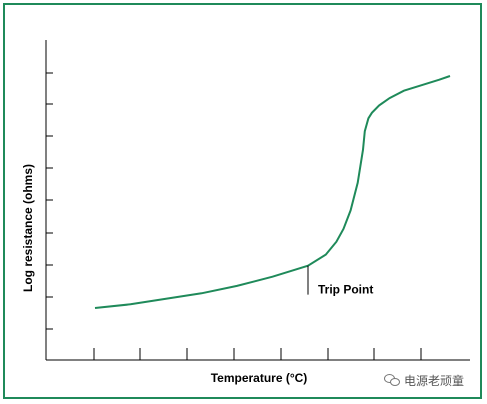 This screenshot has width=487, height=404. Describe the element at coordinates (434, 380) in the screenshot. I see `watermark-text: 电源老顽童` at that location.